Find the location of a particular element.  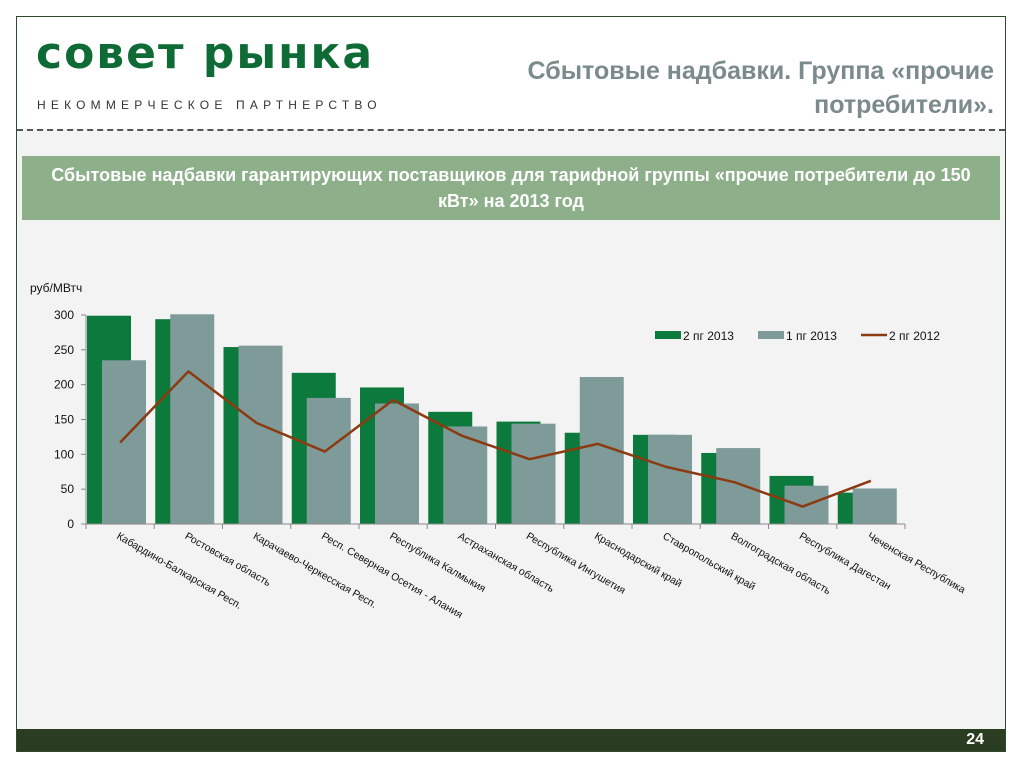

y-tick-label: 250 is located at coordinates (64, 350).